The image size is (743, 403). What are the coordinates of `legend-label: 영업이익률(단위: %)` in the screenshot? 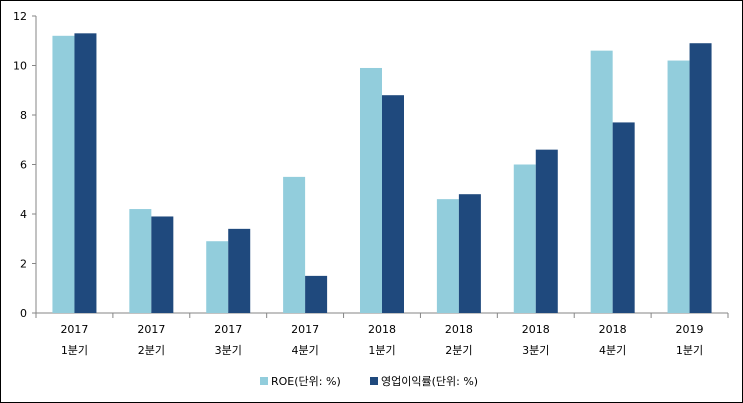 It's located at (429, 381).